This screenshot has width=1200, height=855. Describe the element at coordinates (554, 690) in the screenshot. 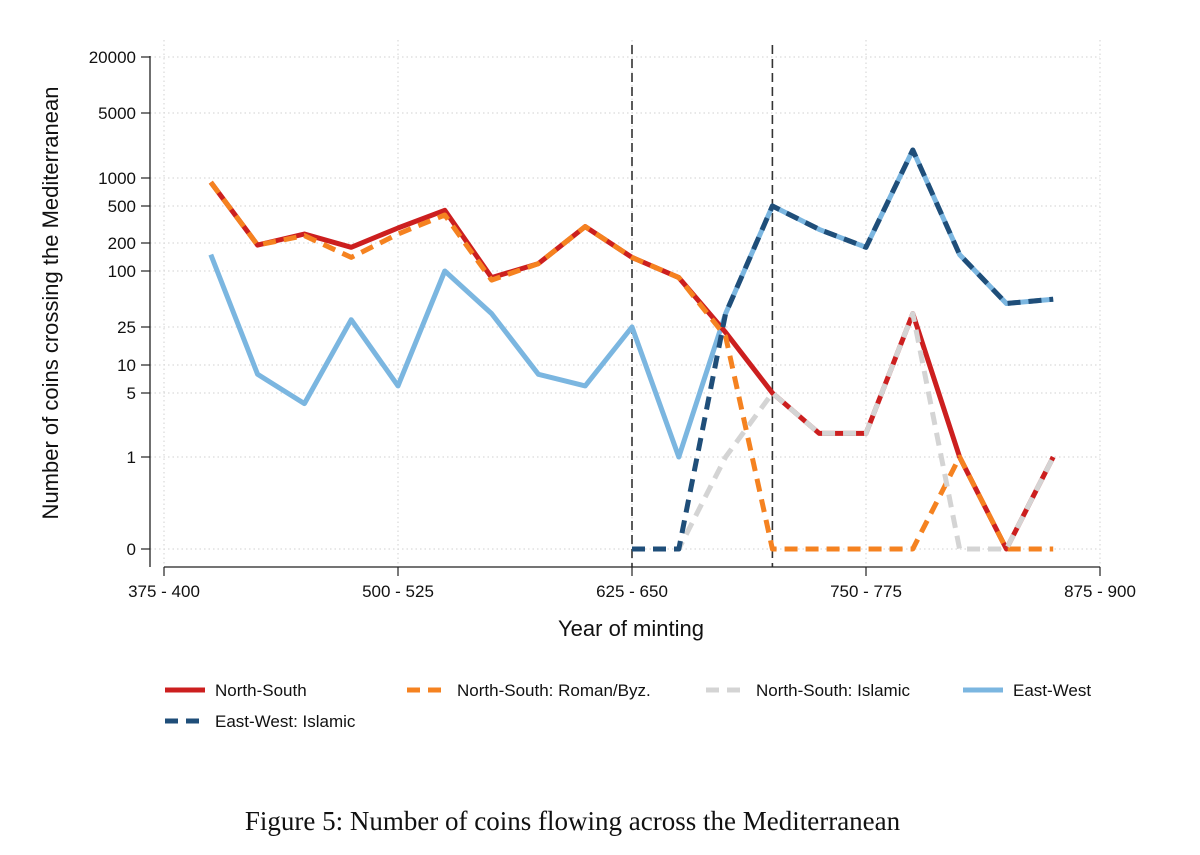

I see `legend-label: North-South: Roman/Byz.` at that location.